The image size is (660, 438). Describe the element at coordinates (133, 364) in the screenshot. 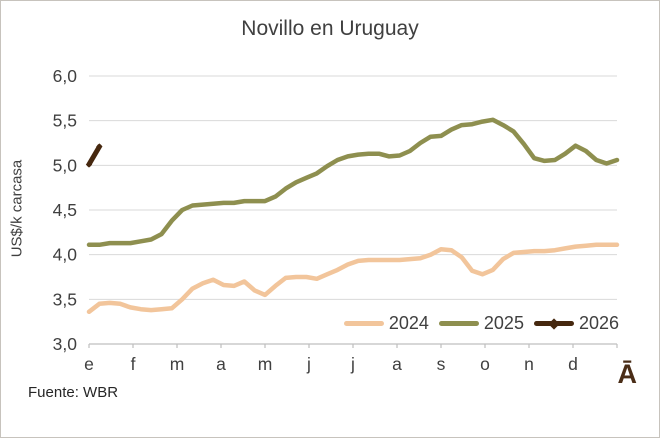

I see `x-tick-label: f` at that location.